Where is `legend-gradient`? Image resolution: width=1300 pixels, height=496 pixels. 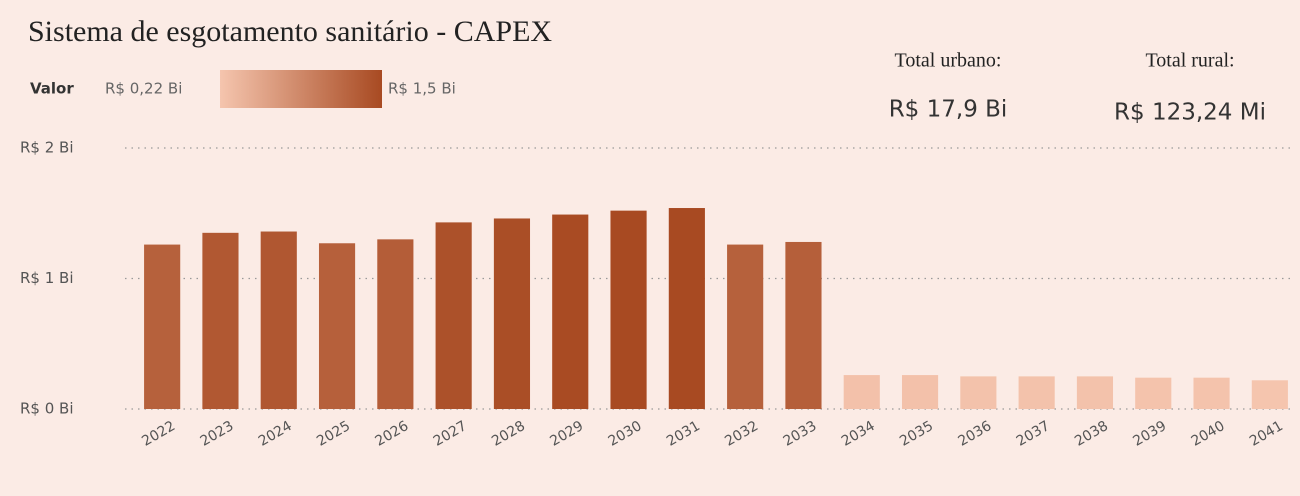 legend-gradient is located at coordinates (301, 89).